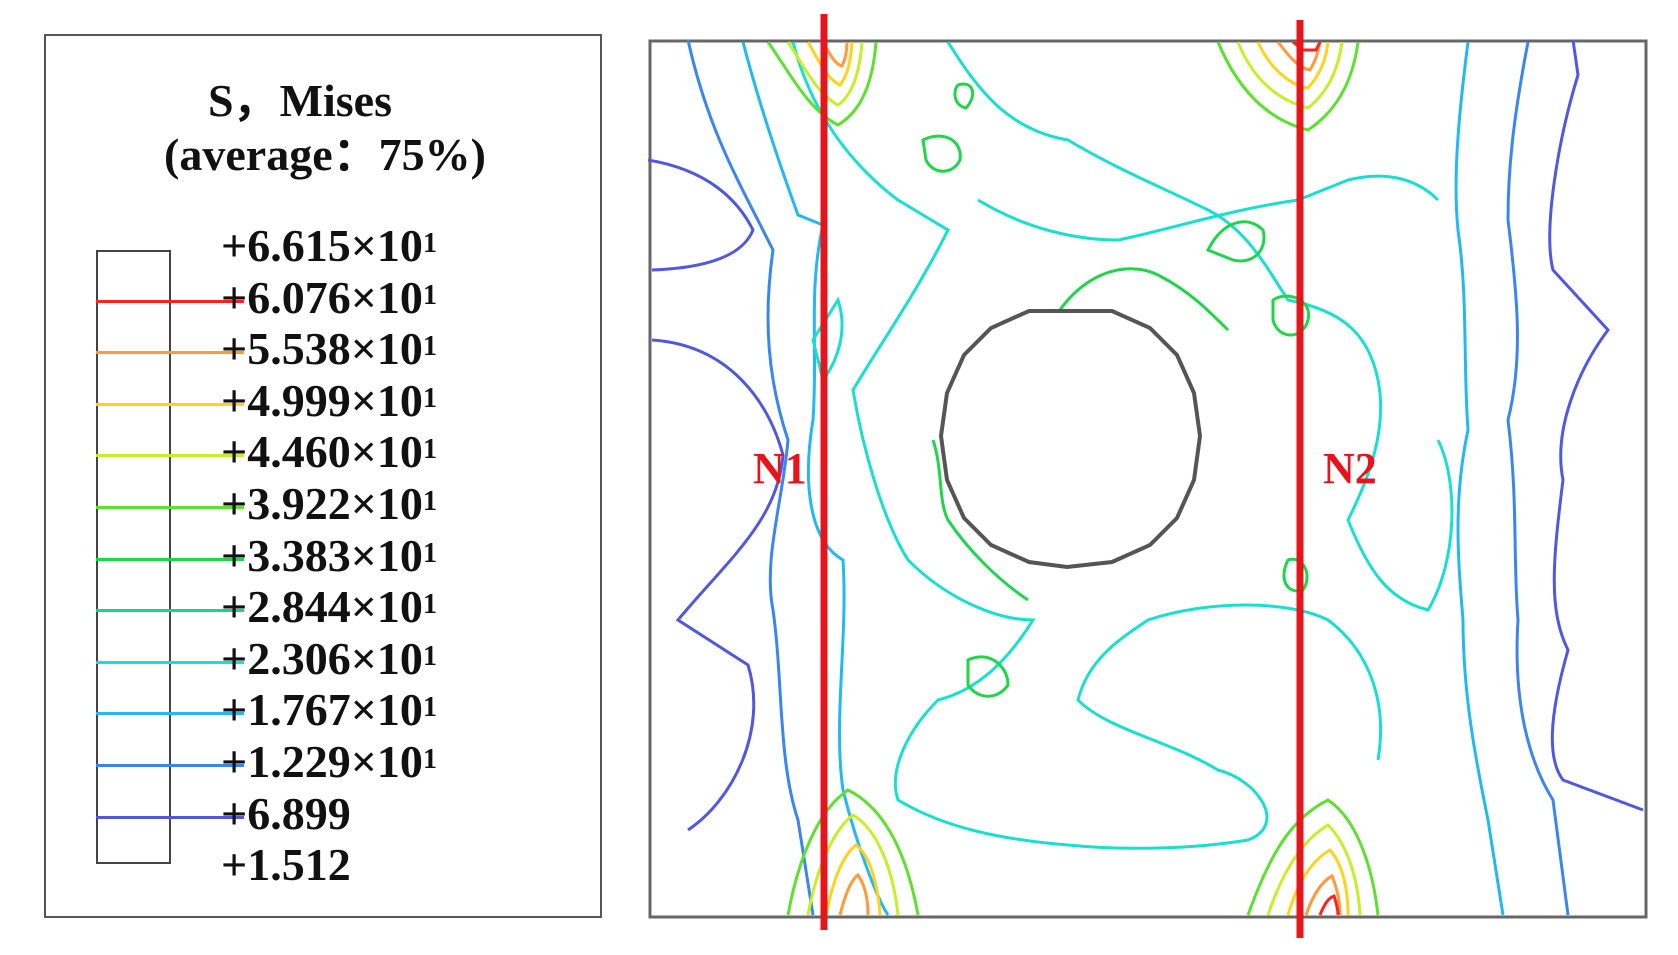  I want to click on hot-spot-top-right, so click(1288, 86).